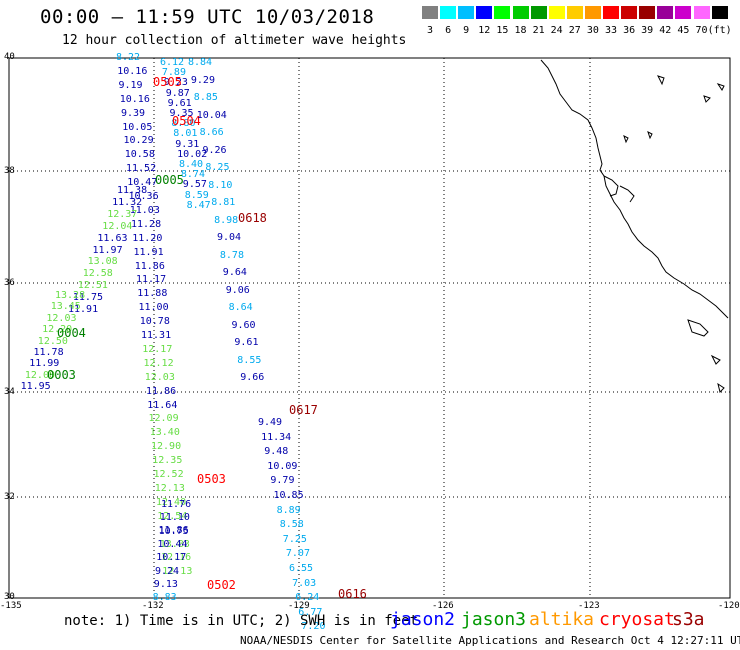 Image resolution: width=740 pixels, height=650 pixels. I want to click on wave-height-value: 12.58, so click(97, 274).